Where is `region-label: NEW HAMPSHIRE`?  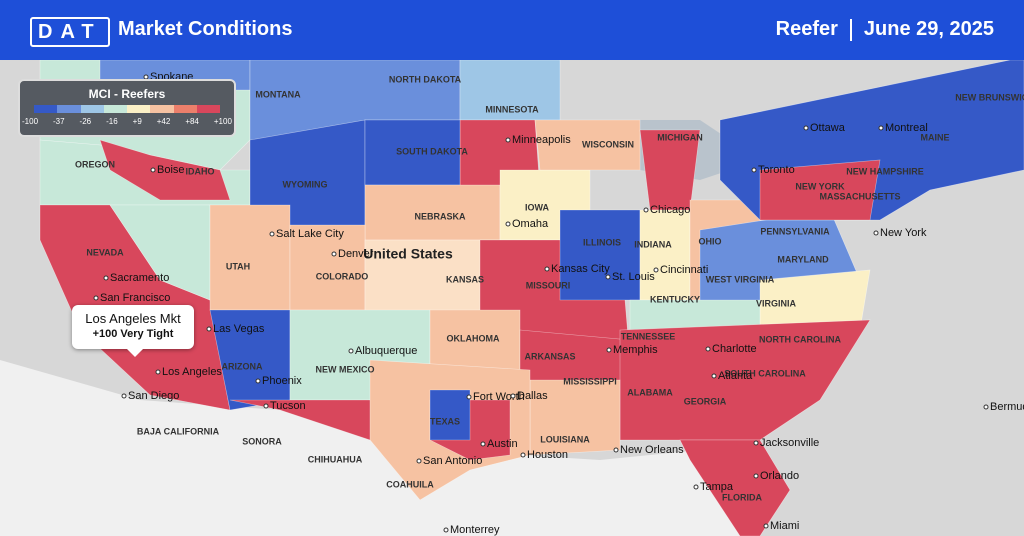 region-label: NEW HAMPSHIRE is located at coordinates (885, 171).